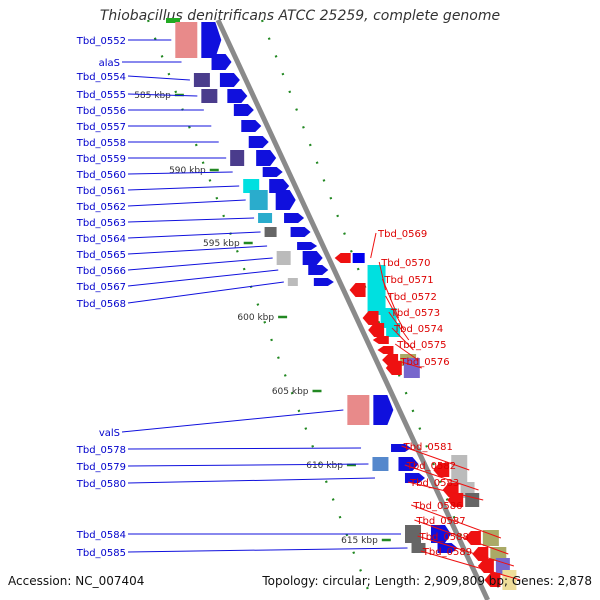 This screenshot has height=600, width=600. I want to click on gene-label-Tbd_0567: Tbd_0567, so click(101, 287).